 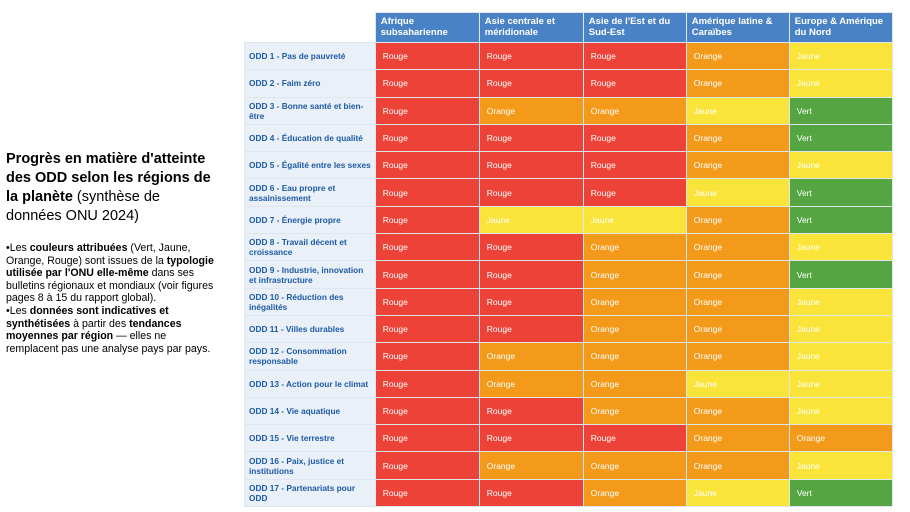 I want to click on row-label: ODD 11 - Villes durables, so click(x=310, y=329).